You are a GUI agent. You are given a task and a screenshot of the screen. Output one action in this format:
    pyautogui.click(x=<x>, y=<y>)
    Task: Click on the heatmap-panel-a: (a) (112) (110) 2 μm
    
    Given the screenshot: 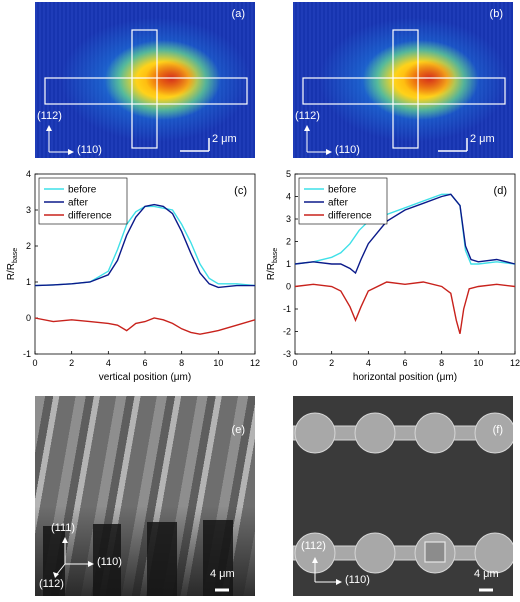 What is the action you would take?
    pyautogui.click(x=145, y=80)
    